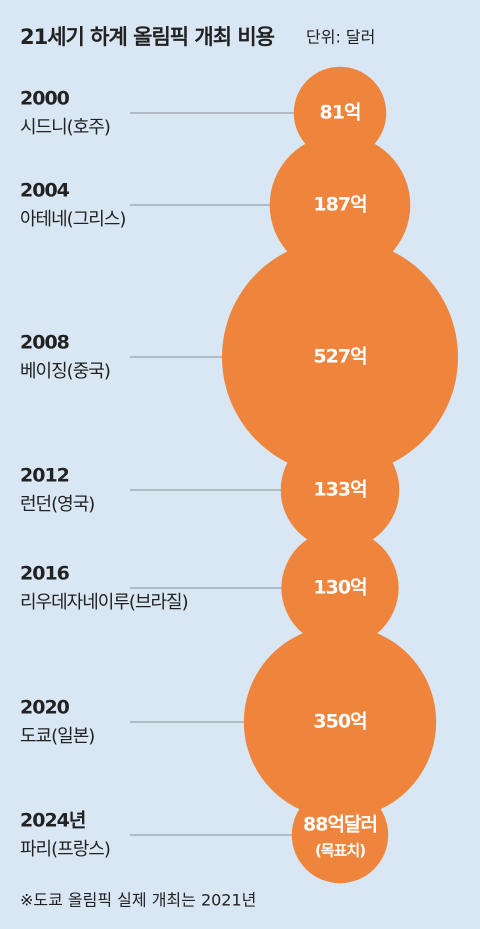 This screenshot has width=480, height=929. Describe the element at coordinates (340, 37) in the screenshot. I see `chart-subtitle: 단위: 달러` at that location.